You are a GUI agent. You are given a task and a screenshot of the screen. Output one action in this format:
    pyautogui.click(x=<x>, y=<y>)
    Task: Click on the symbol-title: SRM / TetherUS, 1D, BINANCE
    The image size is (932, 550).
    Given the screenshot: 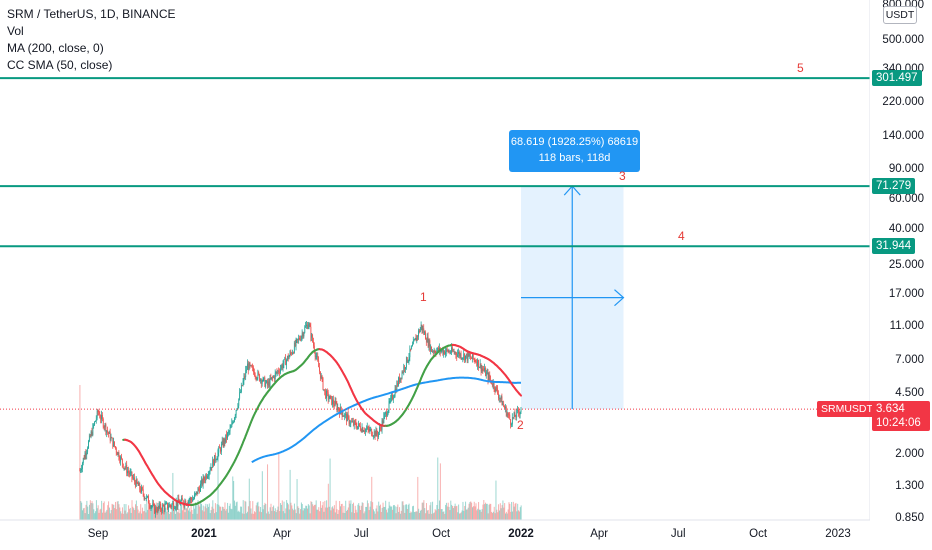 What is the action you would take?
    pyautogui.click(x=91, y=14)
    